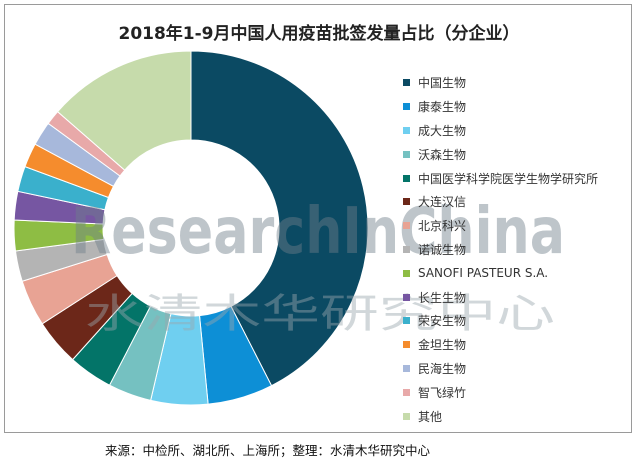 Image resolution: width=638 pixels, height=464 pixels. Describe the element at coordinates (442, 83) in the screenshot. I see `legend-label: 中国生物` at that location.